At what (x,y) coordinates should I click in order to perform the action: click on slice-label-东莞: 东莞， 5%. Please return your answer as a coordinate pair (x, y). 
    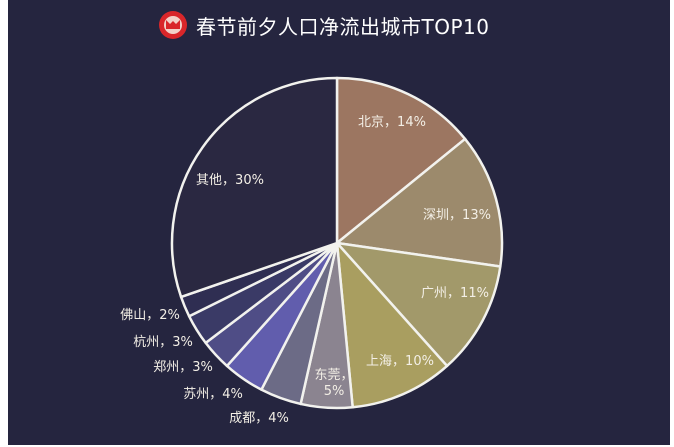
    Looking at the image, I should click on (333, 383).